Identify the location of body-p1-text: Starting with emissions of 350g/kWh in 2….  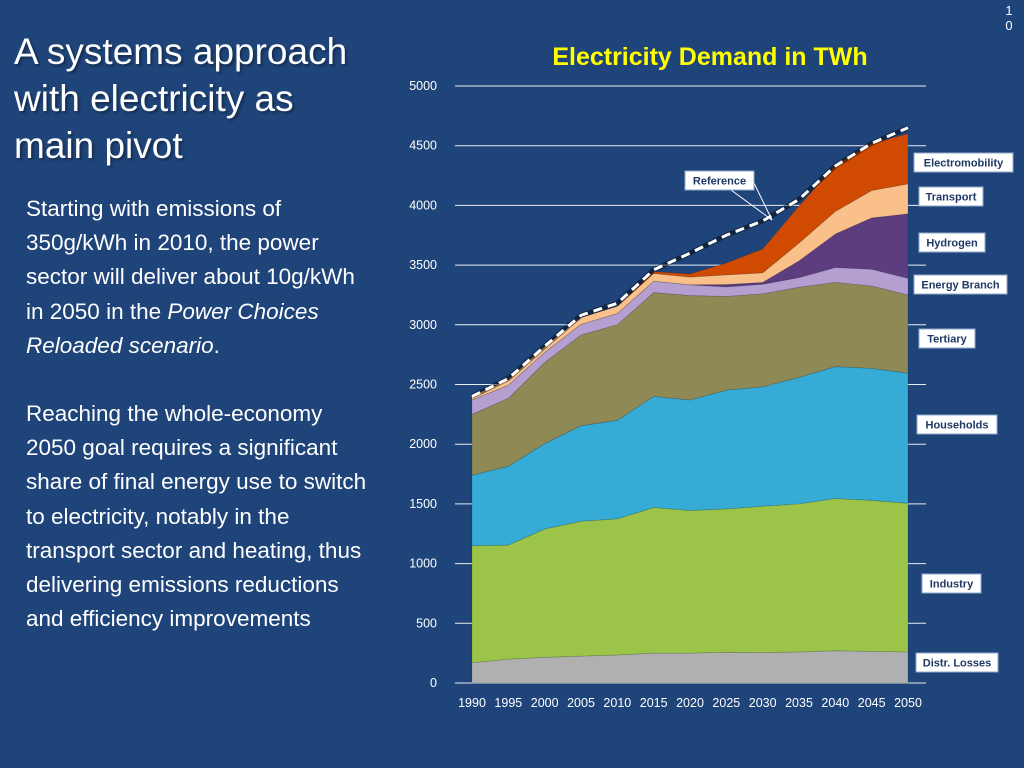
(190, 260).